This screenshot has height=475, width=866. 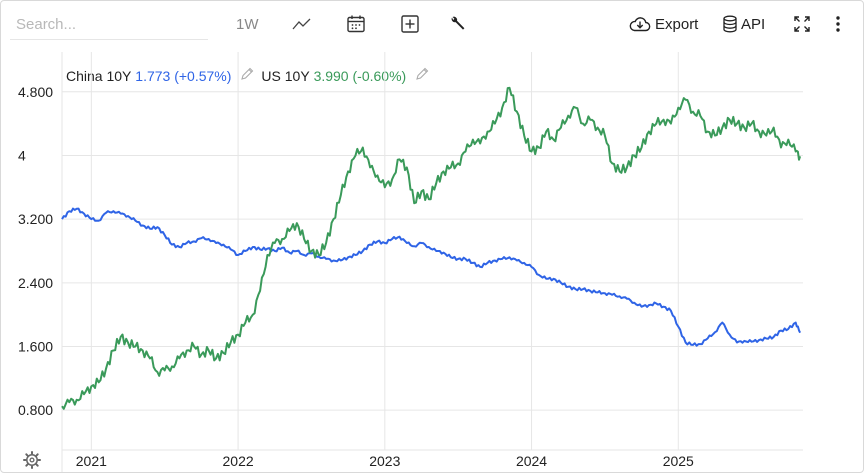 What do you see at coordinates (203, 75) in the screenshot?
I see `legend-china-change: (+0.57%)` at bounding box center [203, 75].